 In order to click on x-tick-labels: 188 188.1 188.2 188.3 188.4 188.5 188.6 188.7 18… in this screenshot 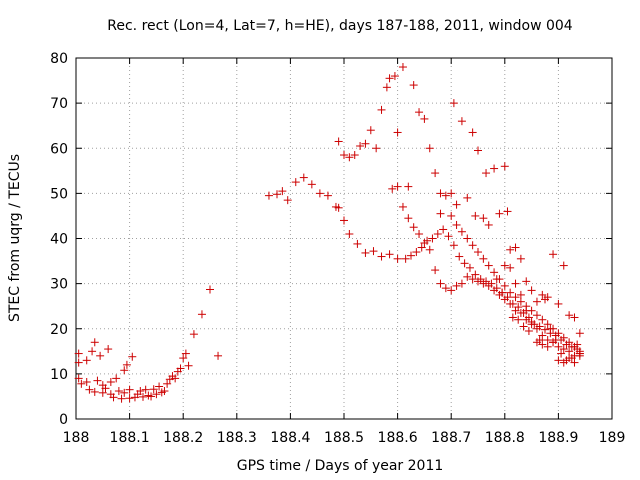, I will do `click(344, 438)`.